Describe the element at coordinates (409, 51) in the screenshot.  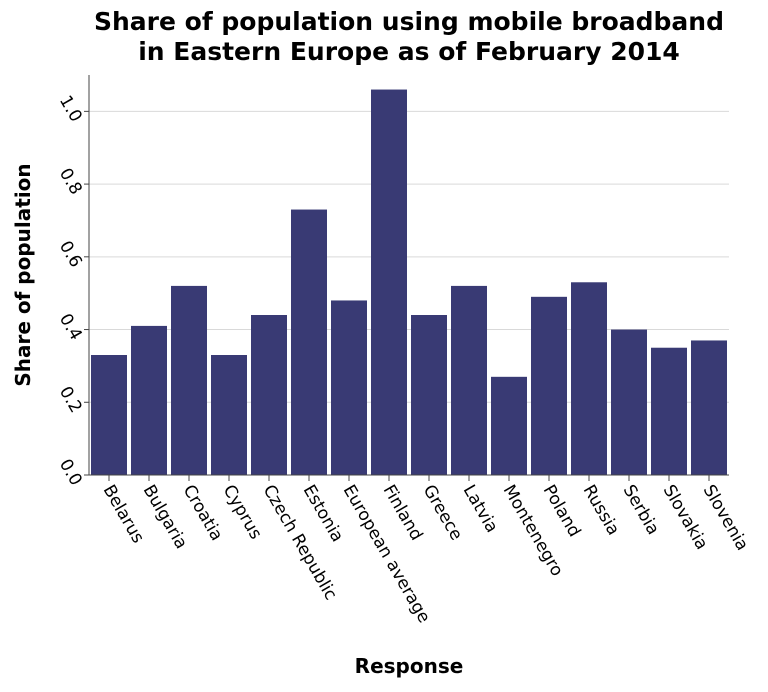
I see `chart-title-line-2: in Eastern Europe as of February 2014` at that location.